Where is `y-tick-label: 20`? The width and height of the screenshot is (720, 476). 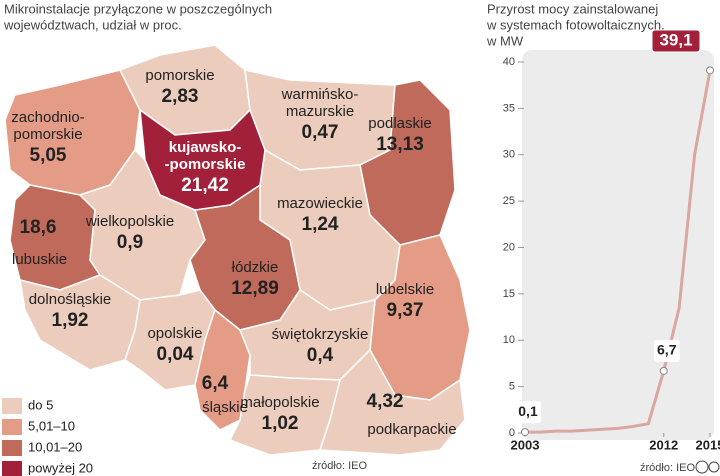 y-tick-label: 20 is located at coordinates (509, 247).